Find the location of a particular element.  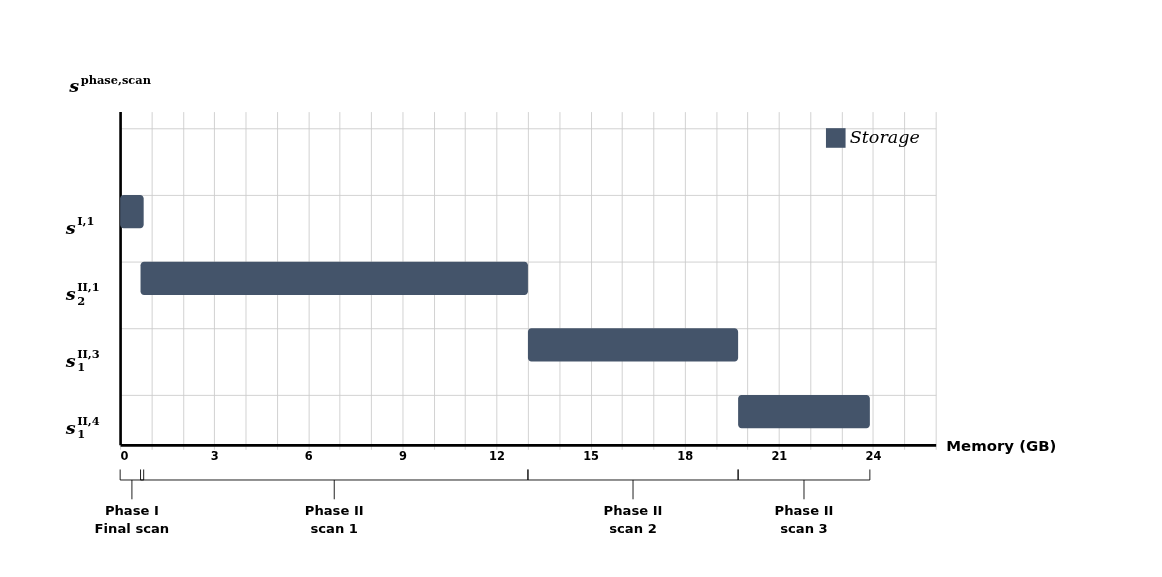

x-tick-label: 9 is located at coordinates (402, 456).